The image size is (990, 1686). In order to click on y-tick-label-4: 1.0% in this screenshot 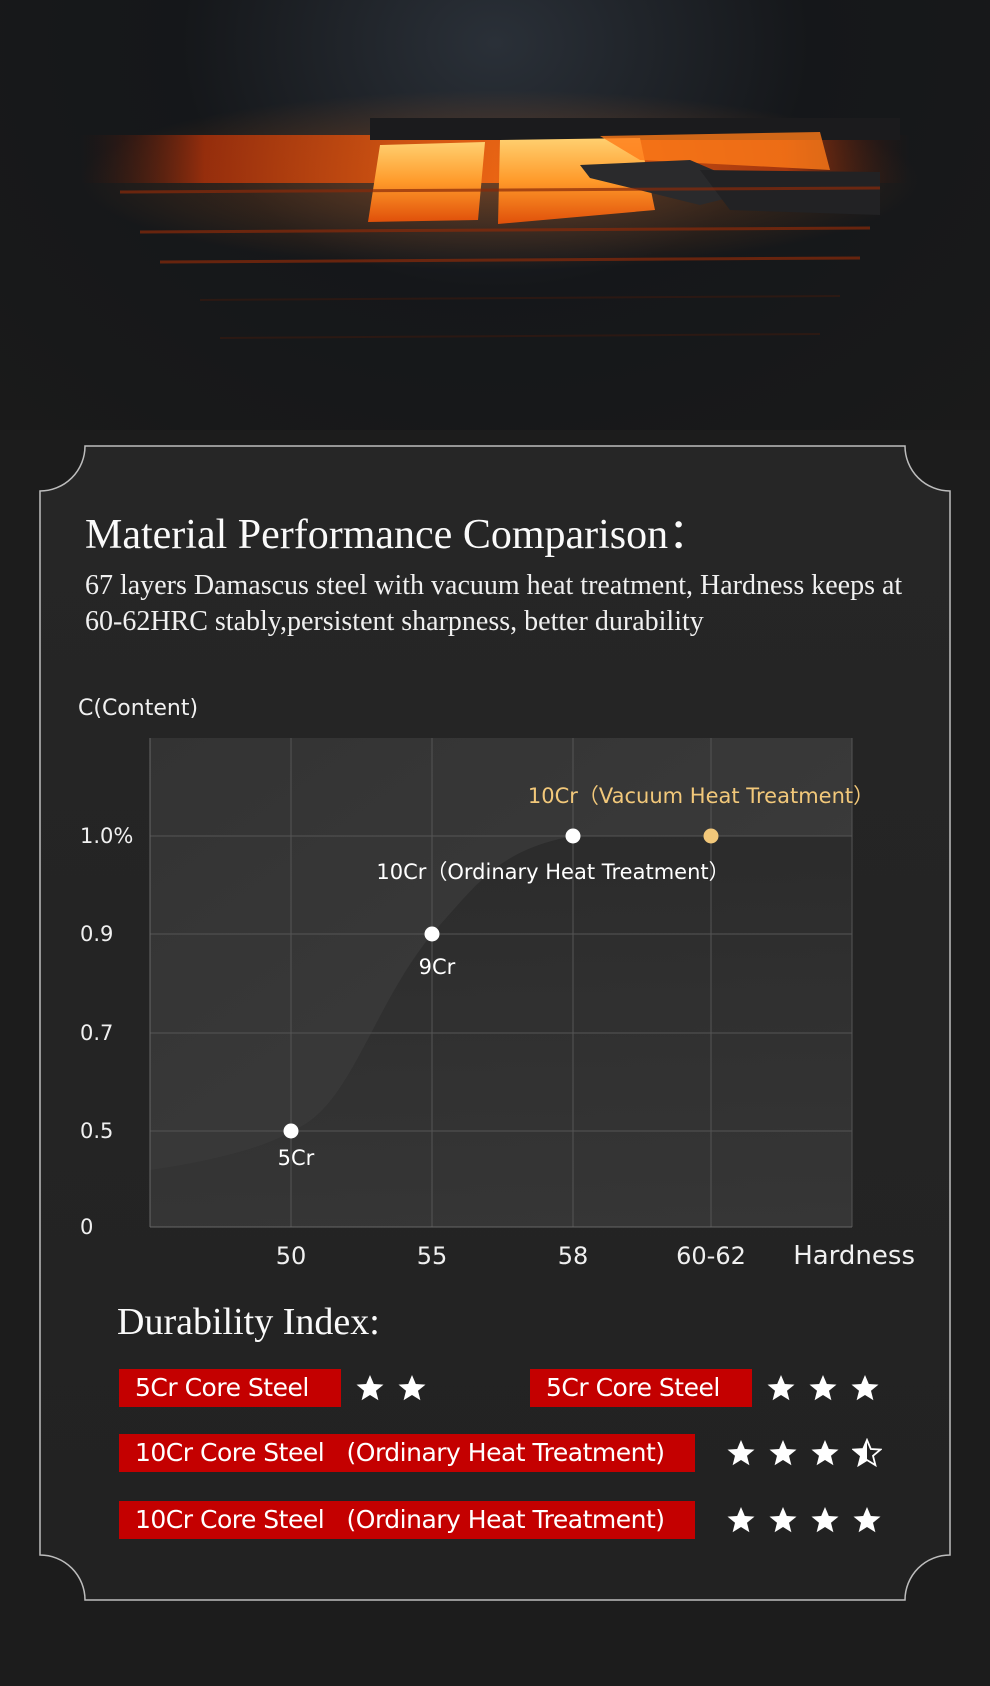, I will do `click(106, 836)`.